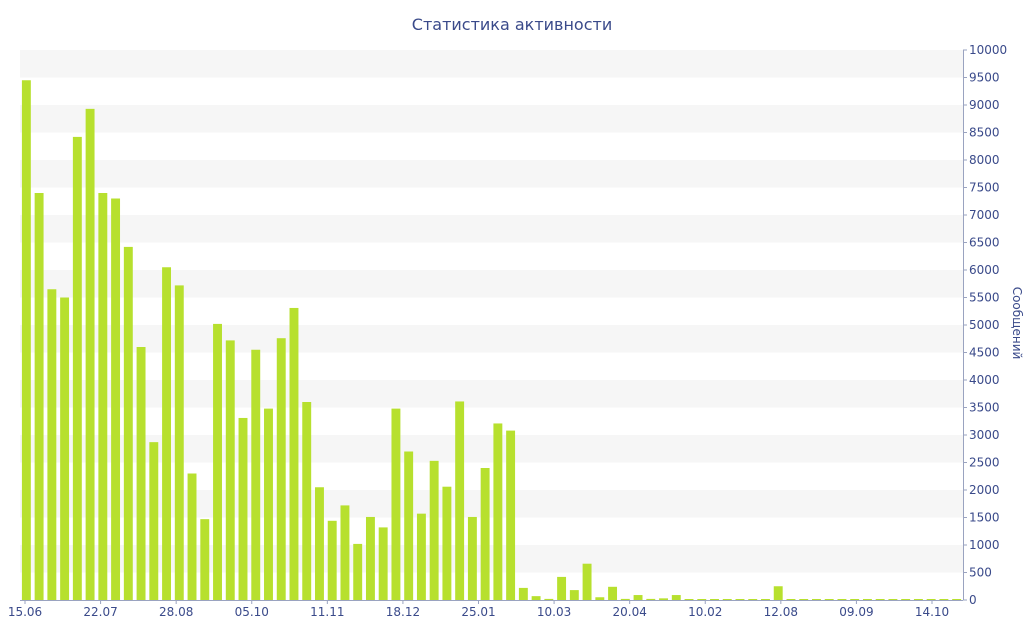 This screenshot has height=640, width=1024. What do you see at coordinates (984, 188) in the screenshot?
I see `y-tick-label: 7500` at bounding box center [984, 188].